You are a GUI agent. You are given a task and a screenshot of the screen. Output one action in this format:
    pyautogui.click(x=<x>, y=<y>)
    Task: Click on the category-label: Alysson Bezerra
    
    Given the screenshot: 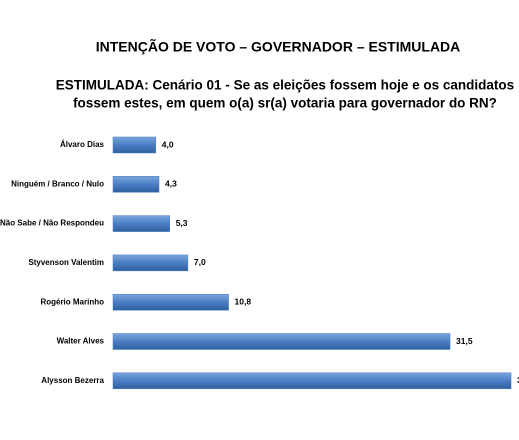 What is the action you would take?
    pyautogui.click(x=72, y=380)
    